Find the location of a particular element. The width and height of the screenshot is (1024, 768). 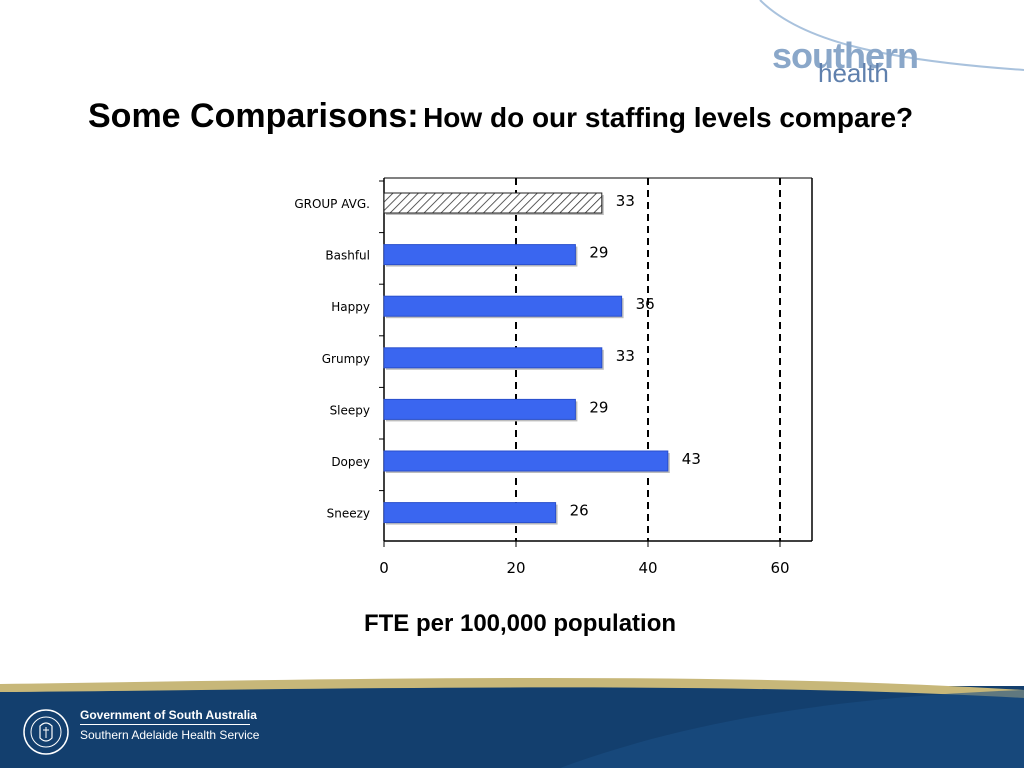

category-label-0: GROUP AVG. is located at coordinates (332, 204).